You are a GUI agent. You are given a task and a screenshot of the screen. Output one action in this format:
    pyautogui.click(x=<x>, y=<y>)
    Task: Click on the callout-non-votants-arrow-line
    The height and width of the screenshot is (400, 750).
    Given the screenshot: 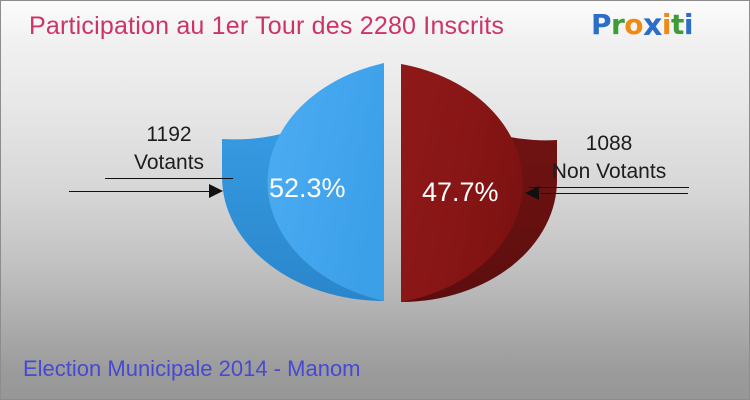 What is the action you would take?
    pyautogui.click(x=614, y=193)
    